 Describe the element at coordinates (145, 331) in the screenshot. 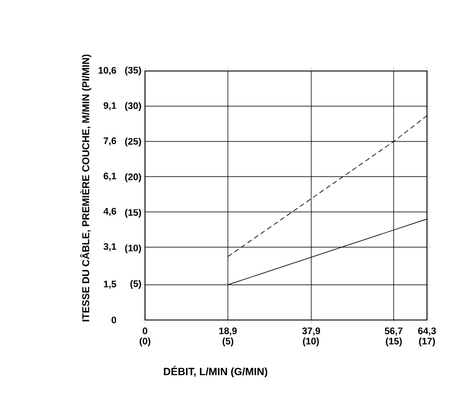

I see `x-tick-label: 0` at that location.